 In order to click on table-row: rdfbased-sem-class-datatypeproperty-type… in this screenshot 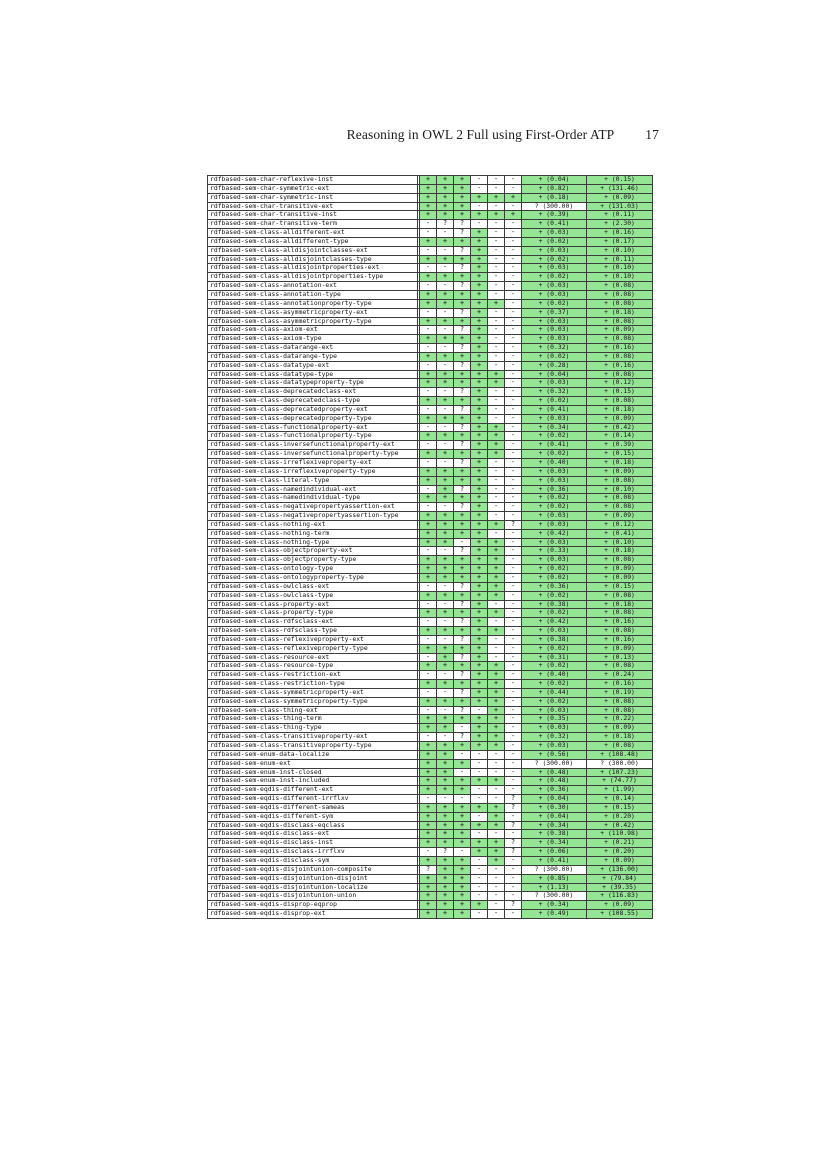, I will do `click(430, 384)`.